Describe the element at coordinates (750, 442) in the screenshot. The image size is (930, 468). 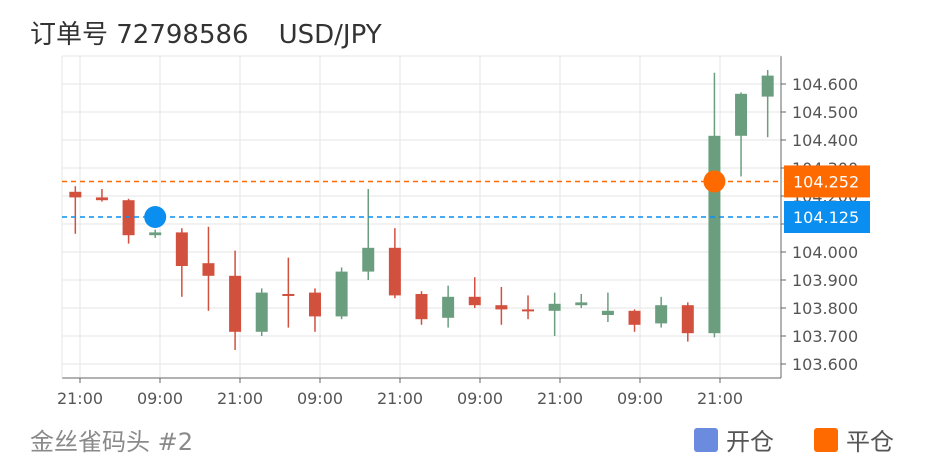
I see `legend-open-label: 开仓` at that location.